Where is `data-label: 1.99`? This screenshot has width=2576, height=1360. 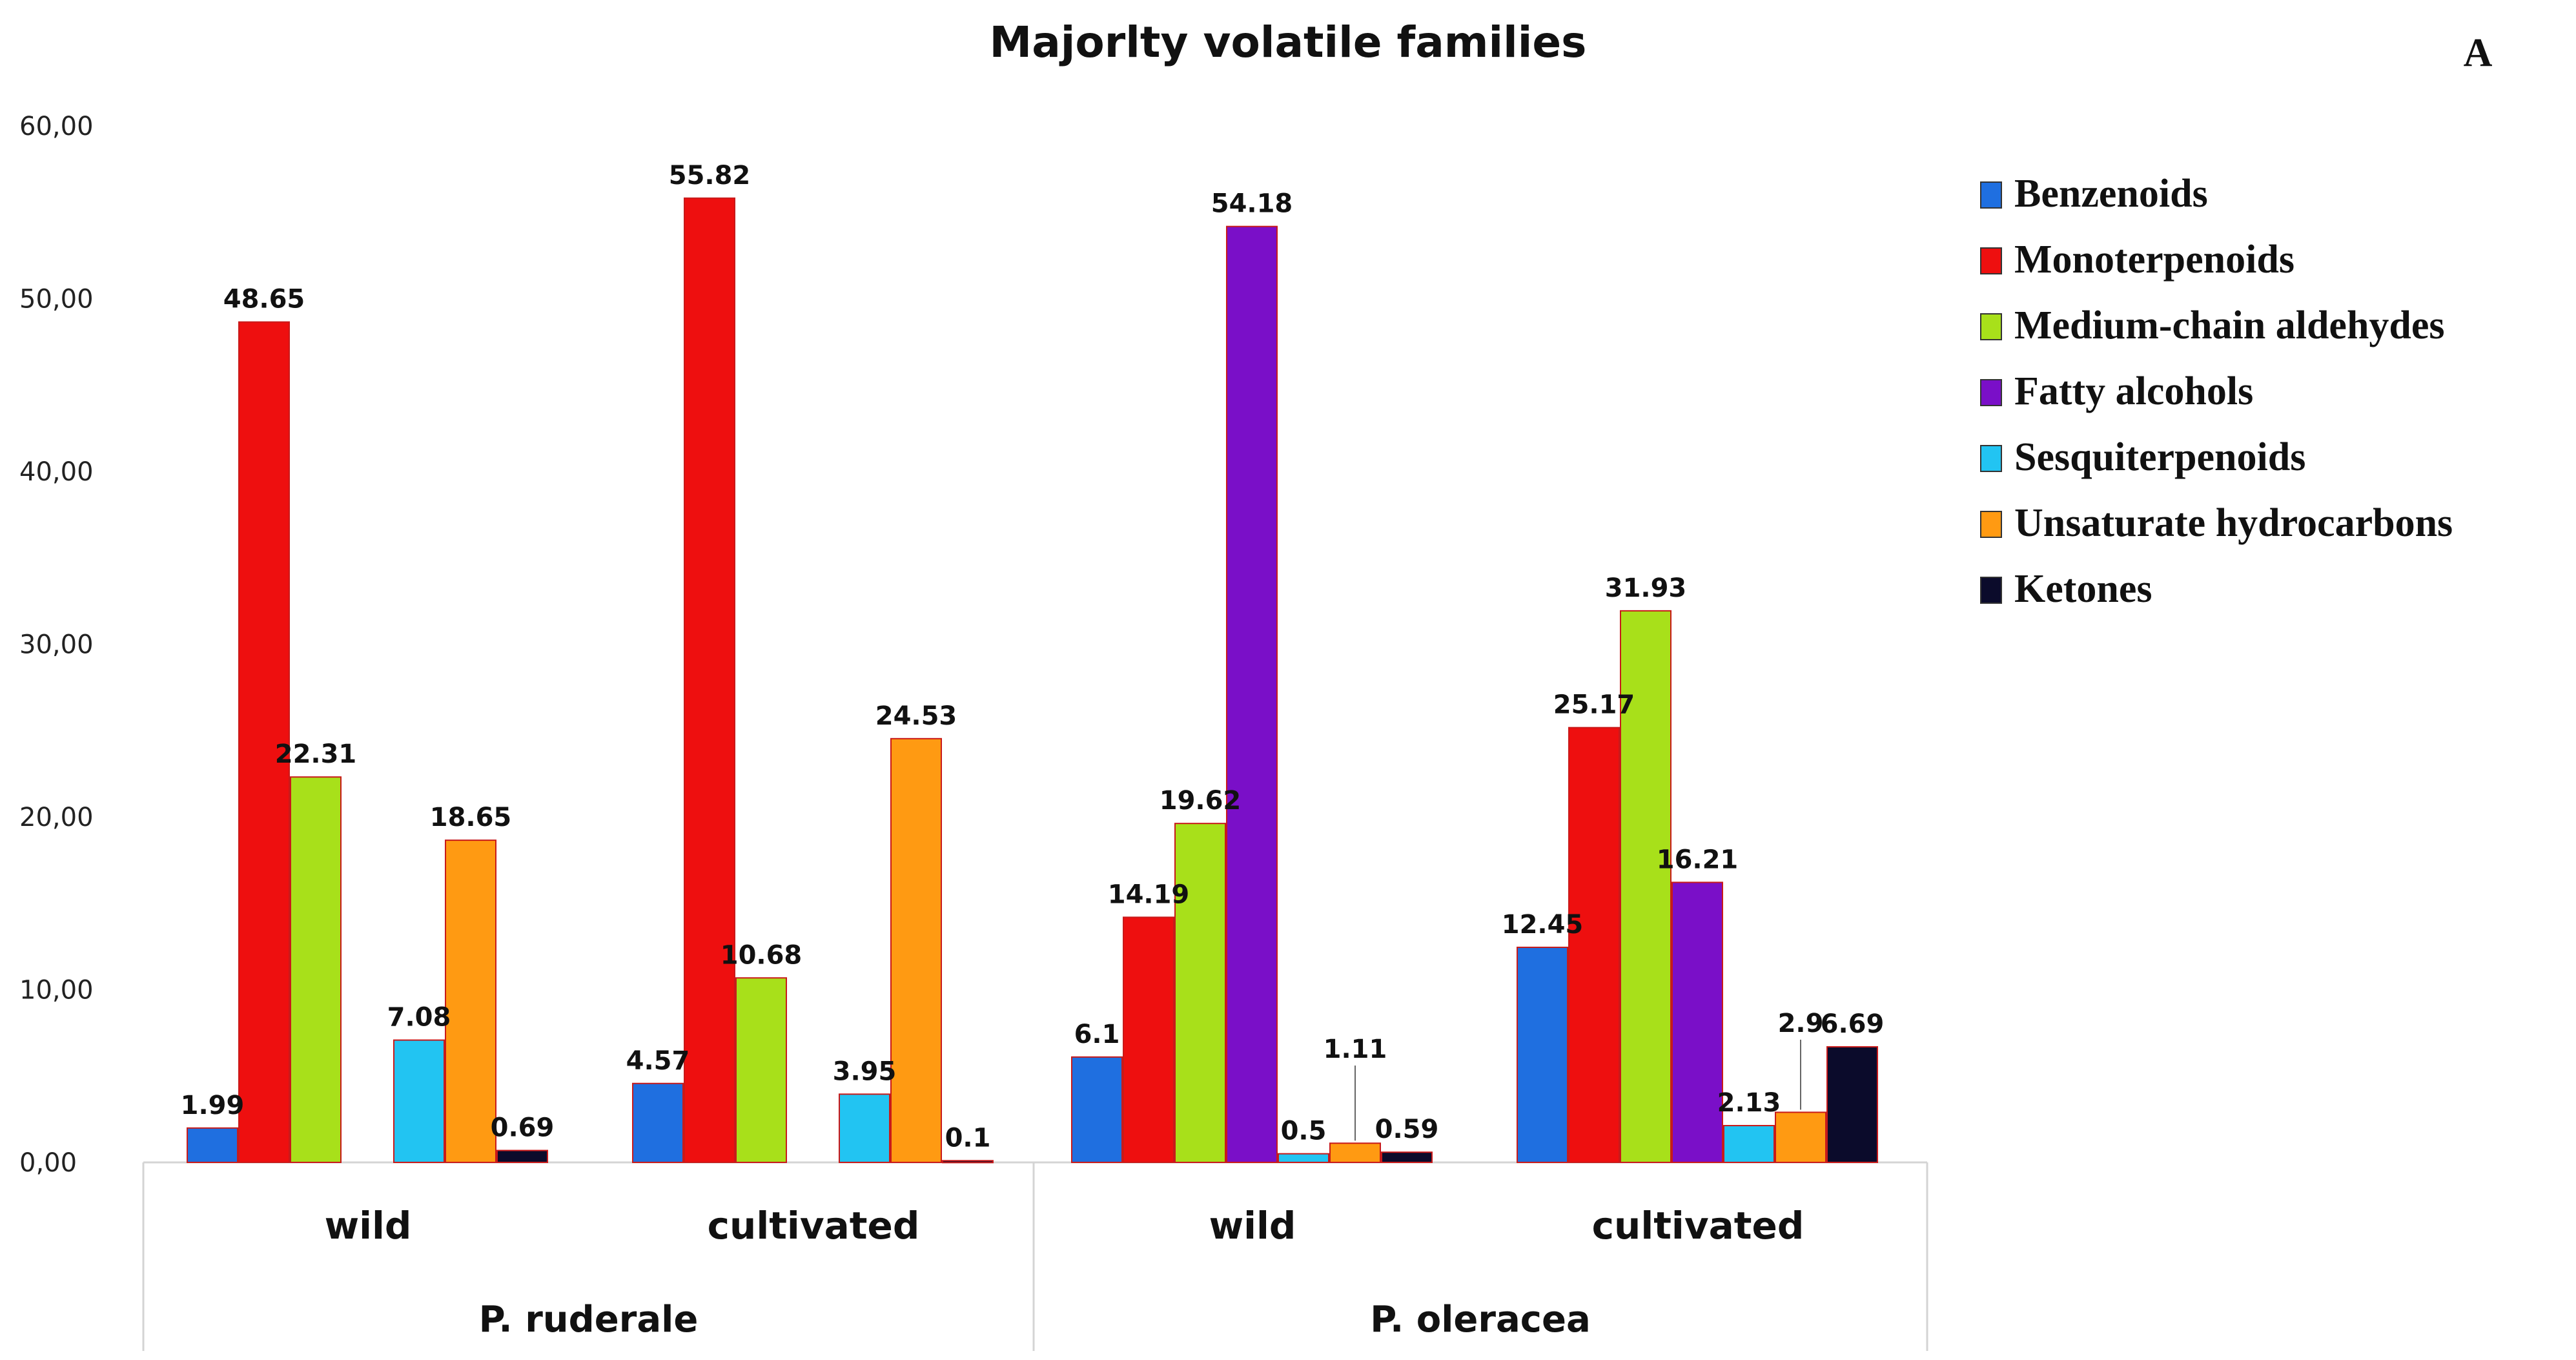
data-label: 1.99 is located at coordinates (213, 1105).